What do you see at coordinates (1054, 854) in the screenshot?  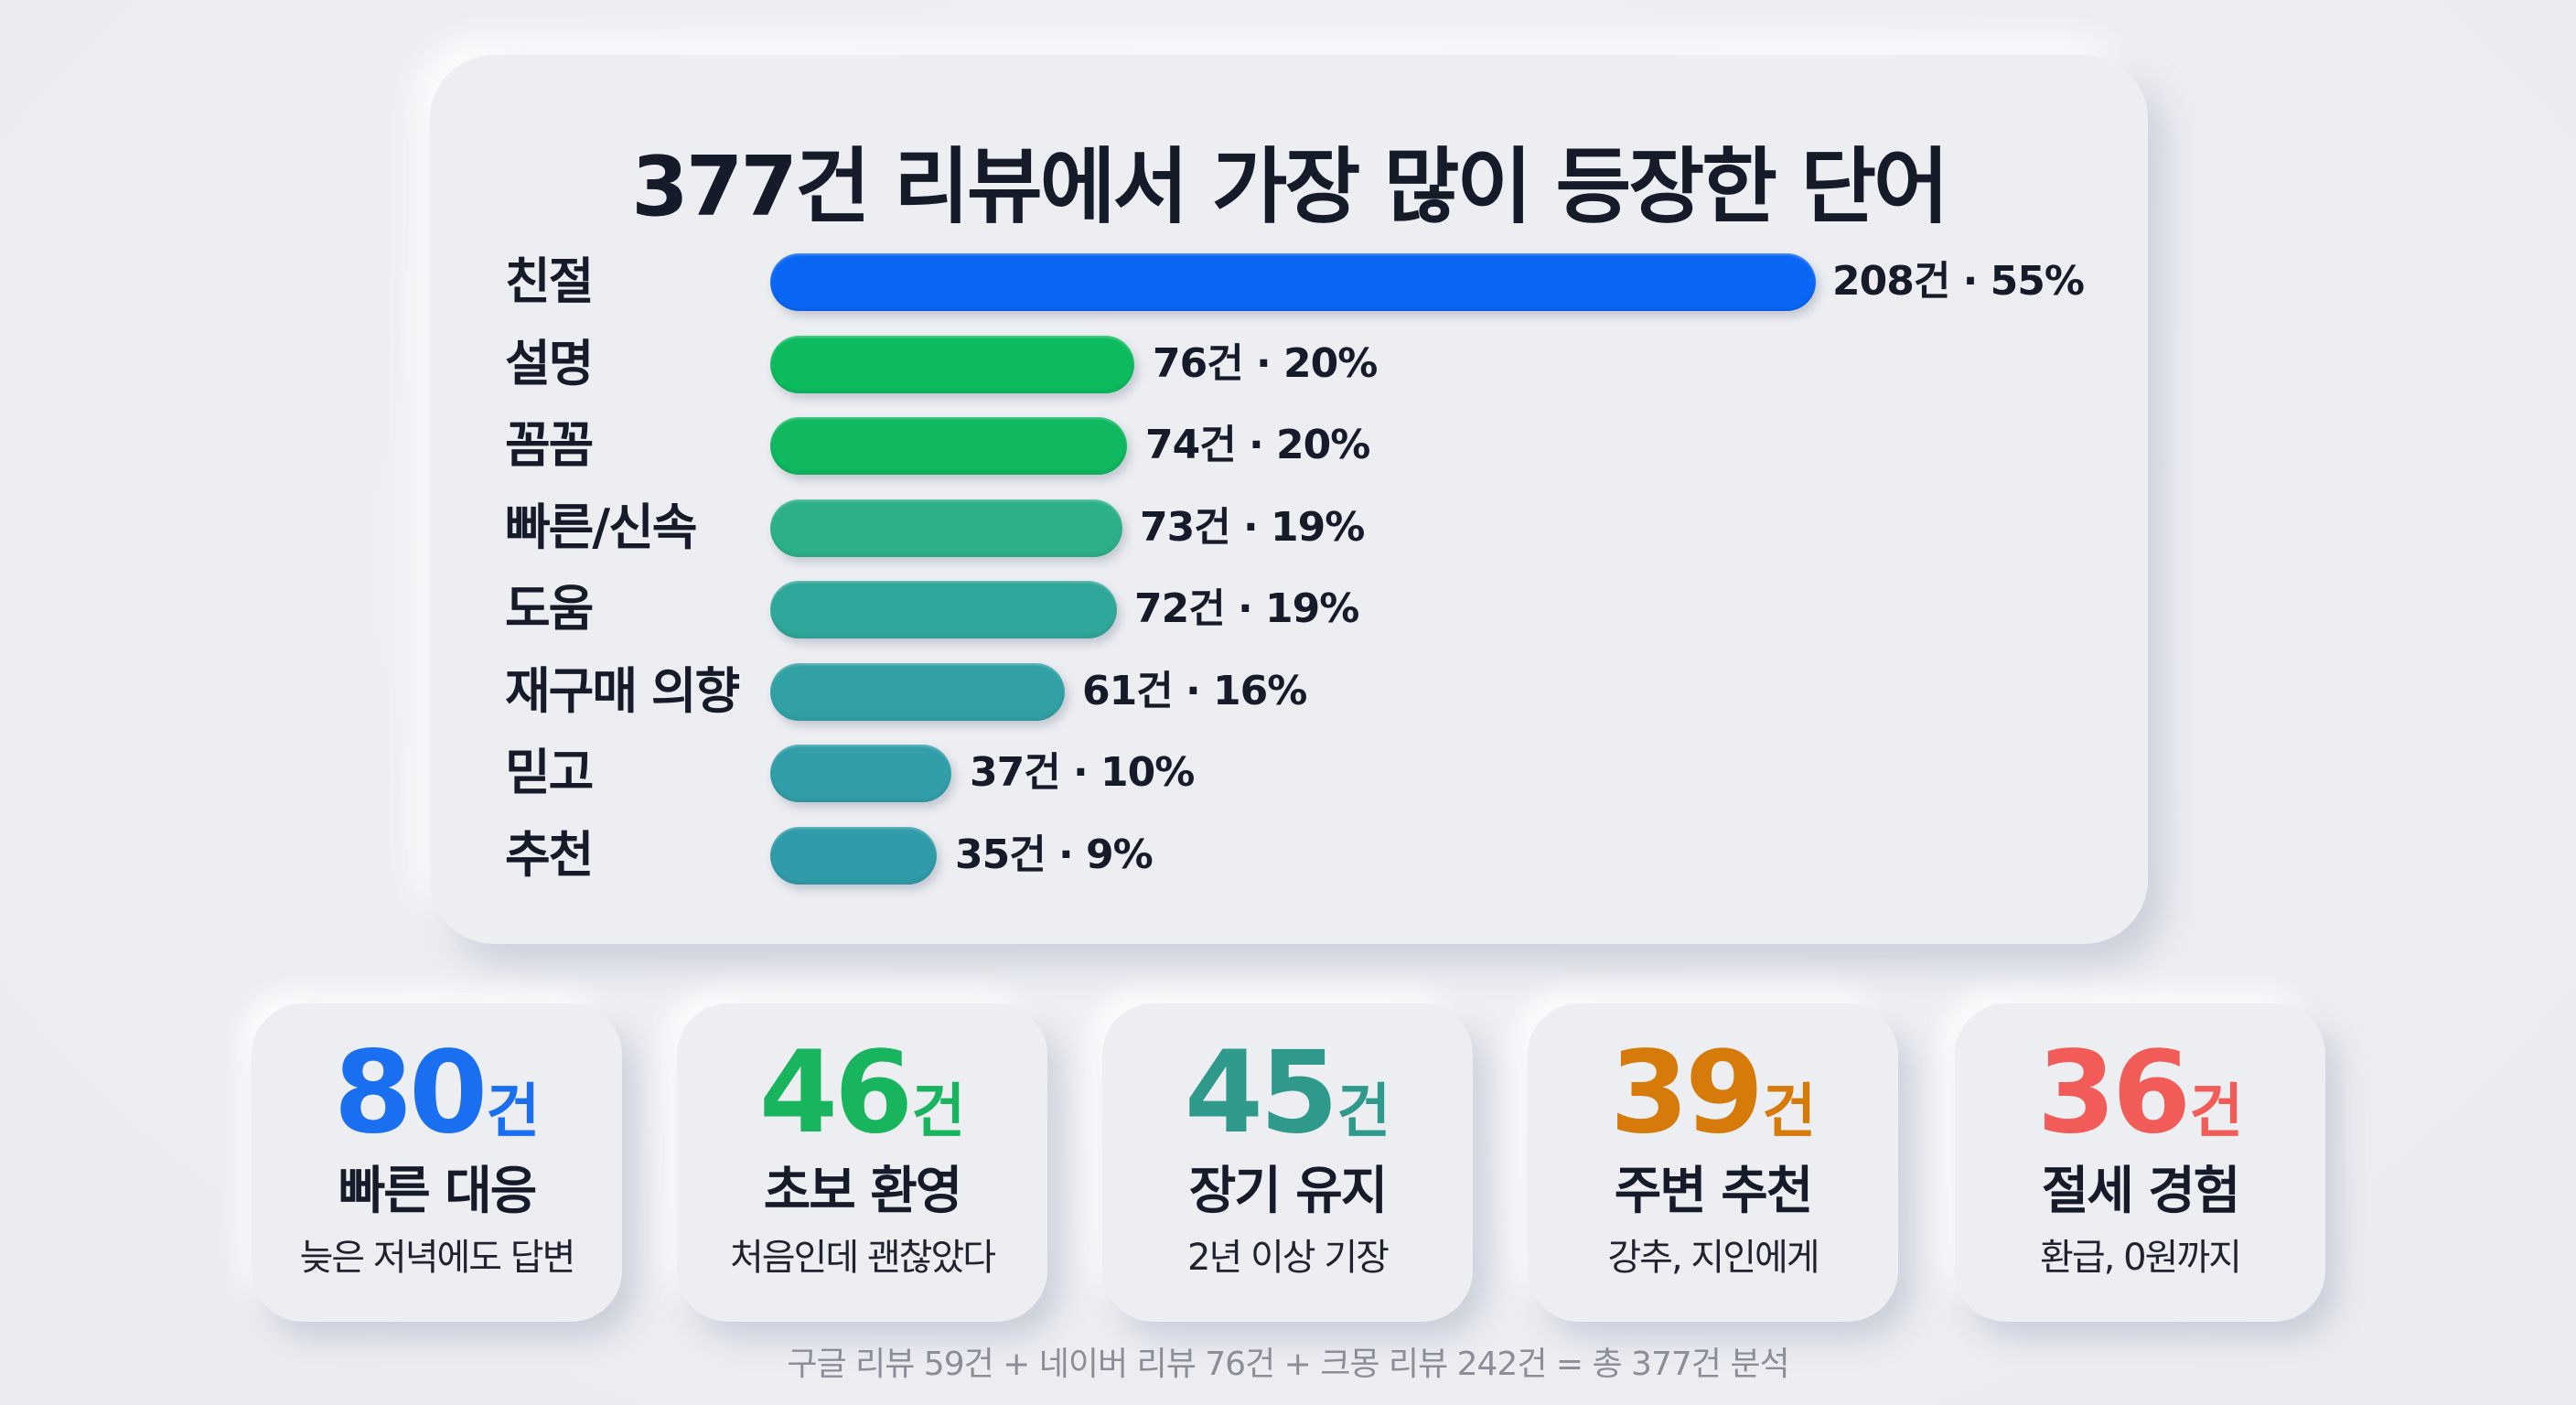 I see `bar-value: 35건 · 9%` at bounding box center [1054, 854].